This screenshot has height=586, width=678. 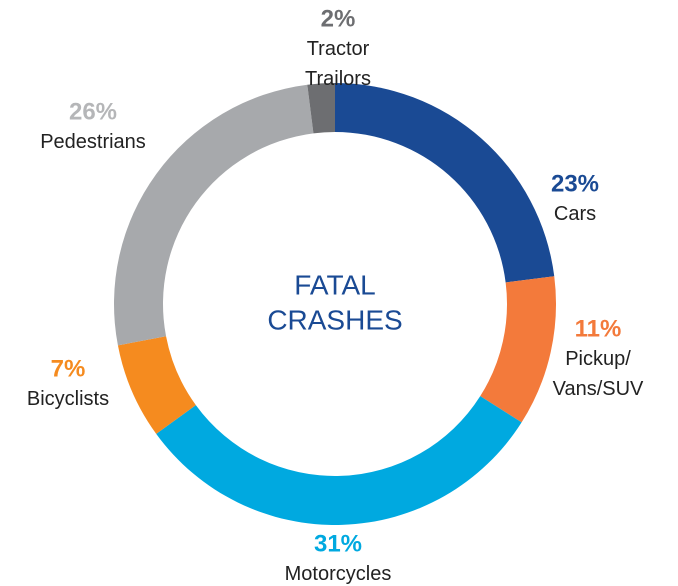 What do you see at coordinates (68, 399) in the screenshot?
I see `category-label: Bicyclists` at bounding box center [68, 399].